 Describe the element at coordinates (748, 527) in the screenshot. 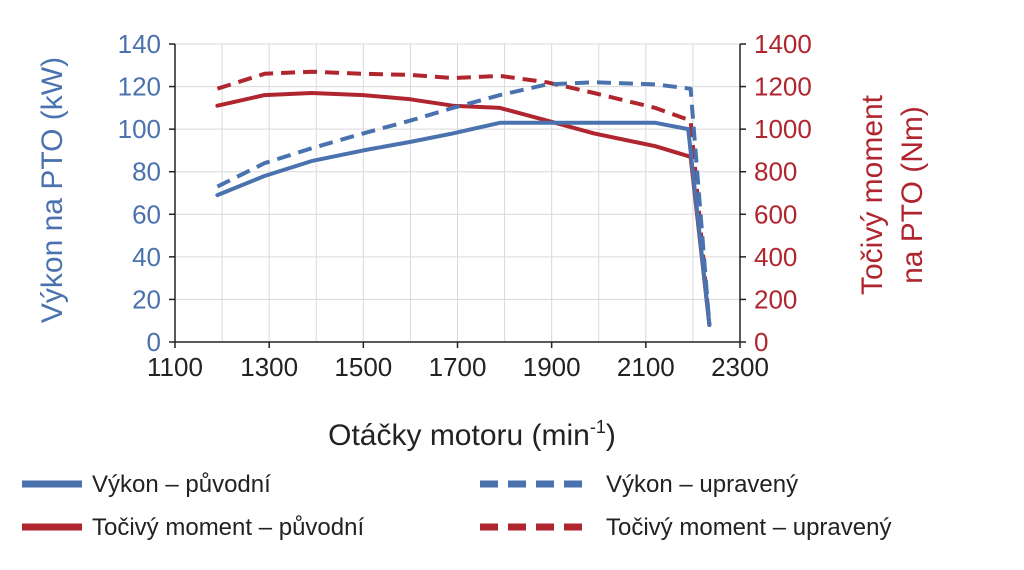

I see `legend-label: Točivý moment – upravený` at that location.